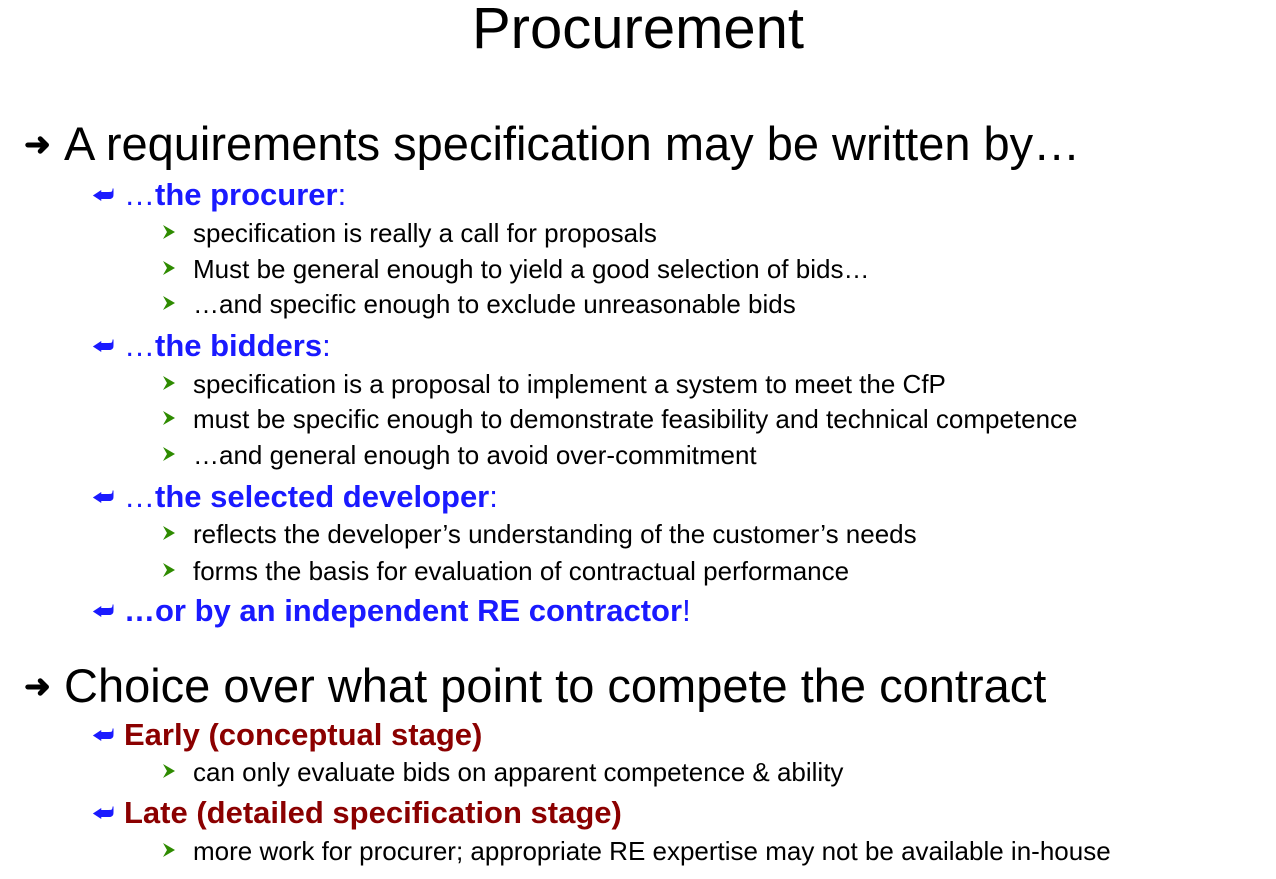 Image resolution: width=1276 pixels, height=879 pixels. I want to click on slide-title: Procurement, so click(638, 30).